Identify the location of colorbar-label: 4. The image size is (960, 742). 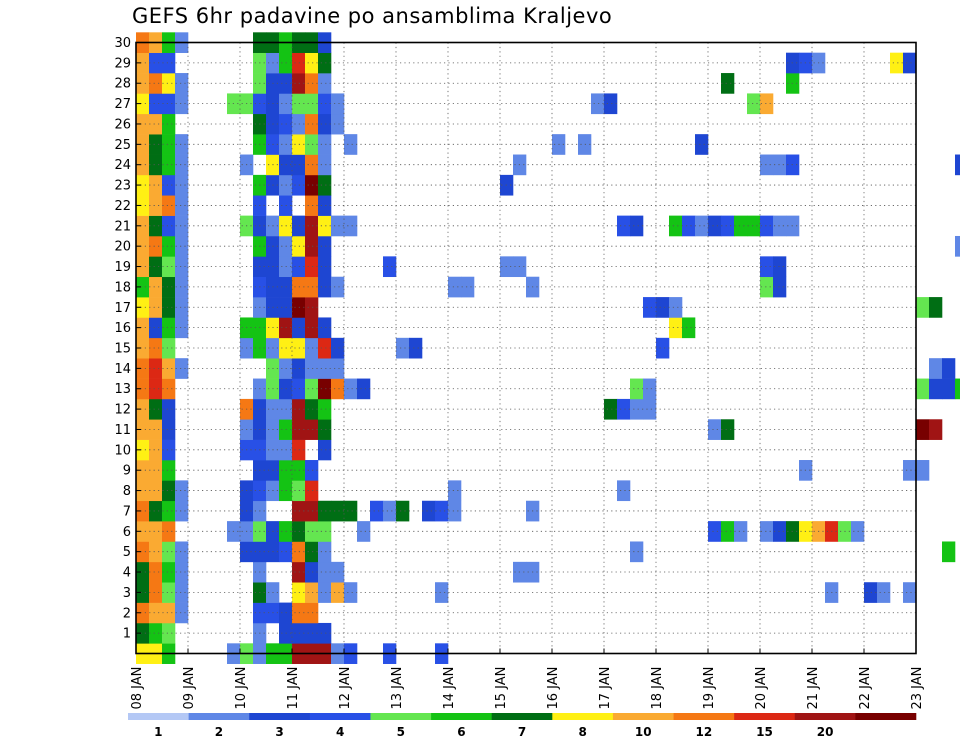
(340, 732).